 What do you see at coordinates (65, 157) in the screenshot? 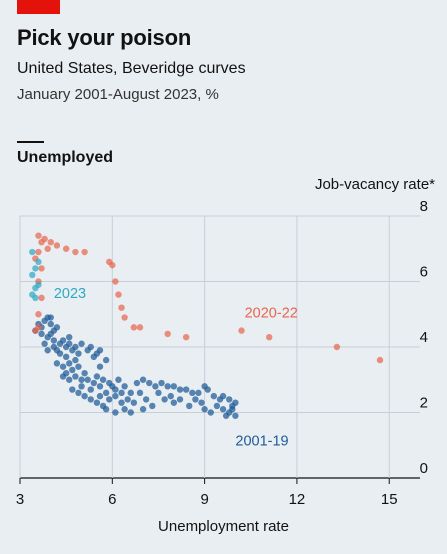
I see `panel-label: Unemployed` at bounding box center [65, 157].